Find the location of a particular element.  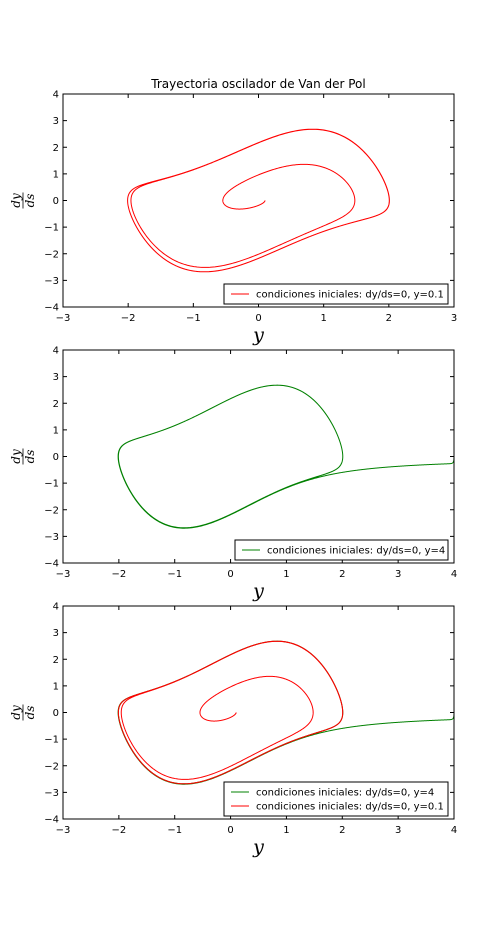

chart-title: Trayectoria oscilador de Van der Pol is located at coordinates (257, 84).